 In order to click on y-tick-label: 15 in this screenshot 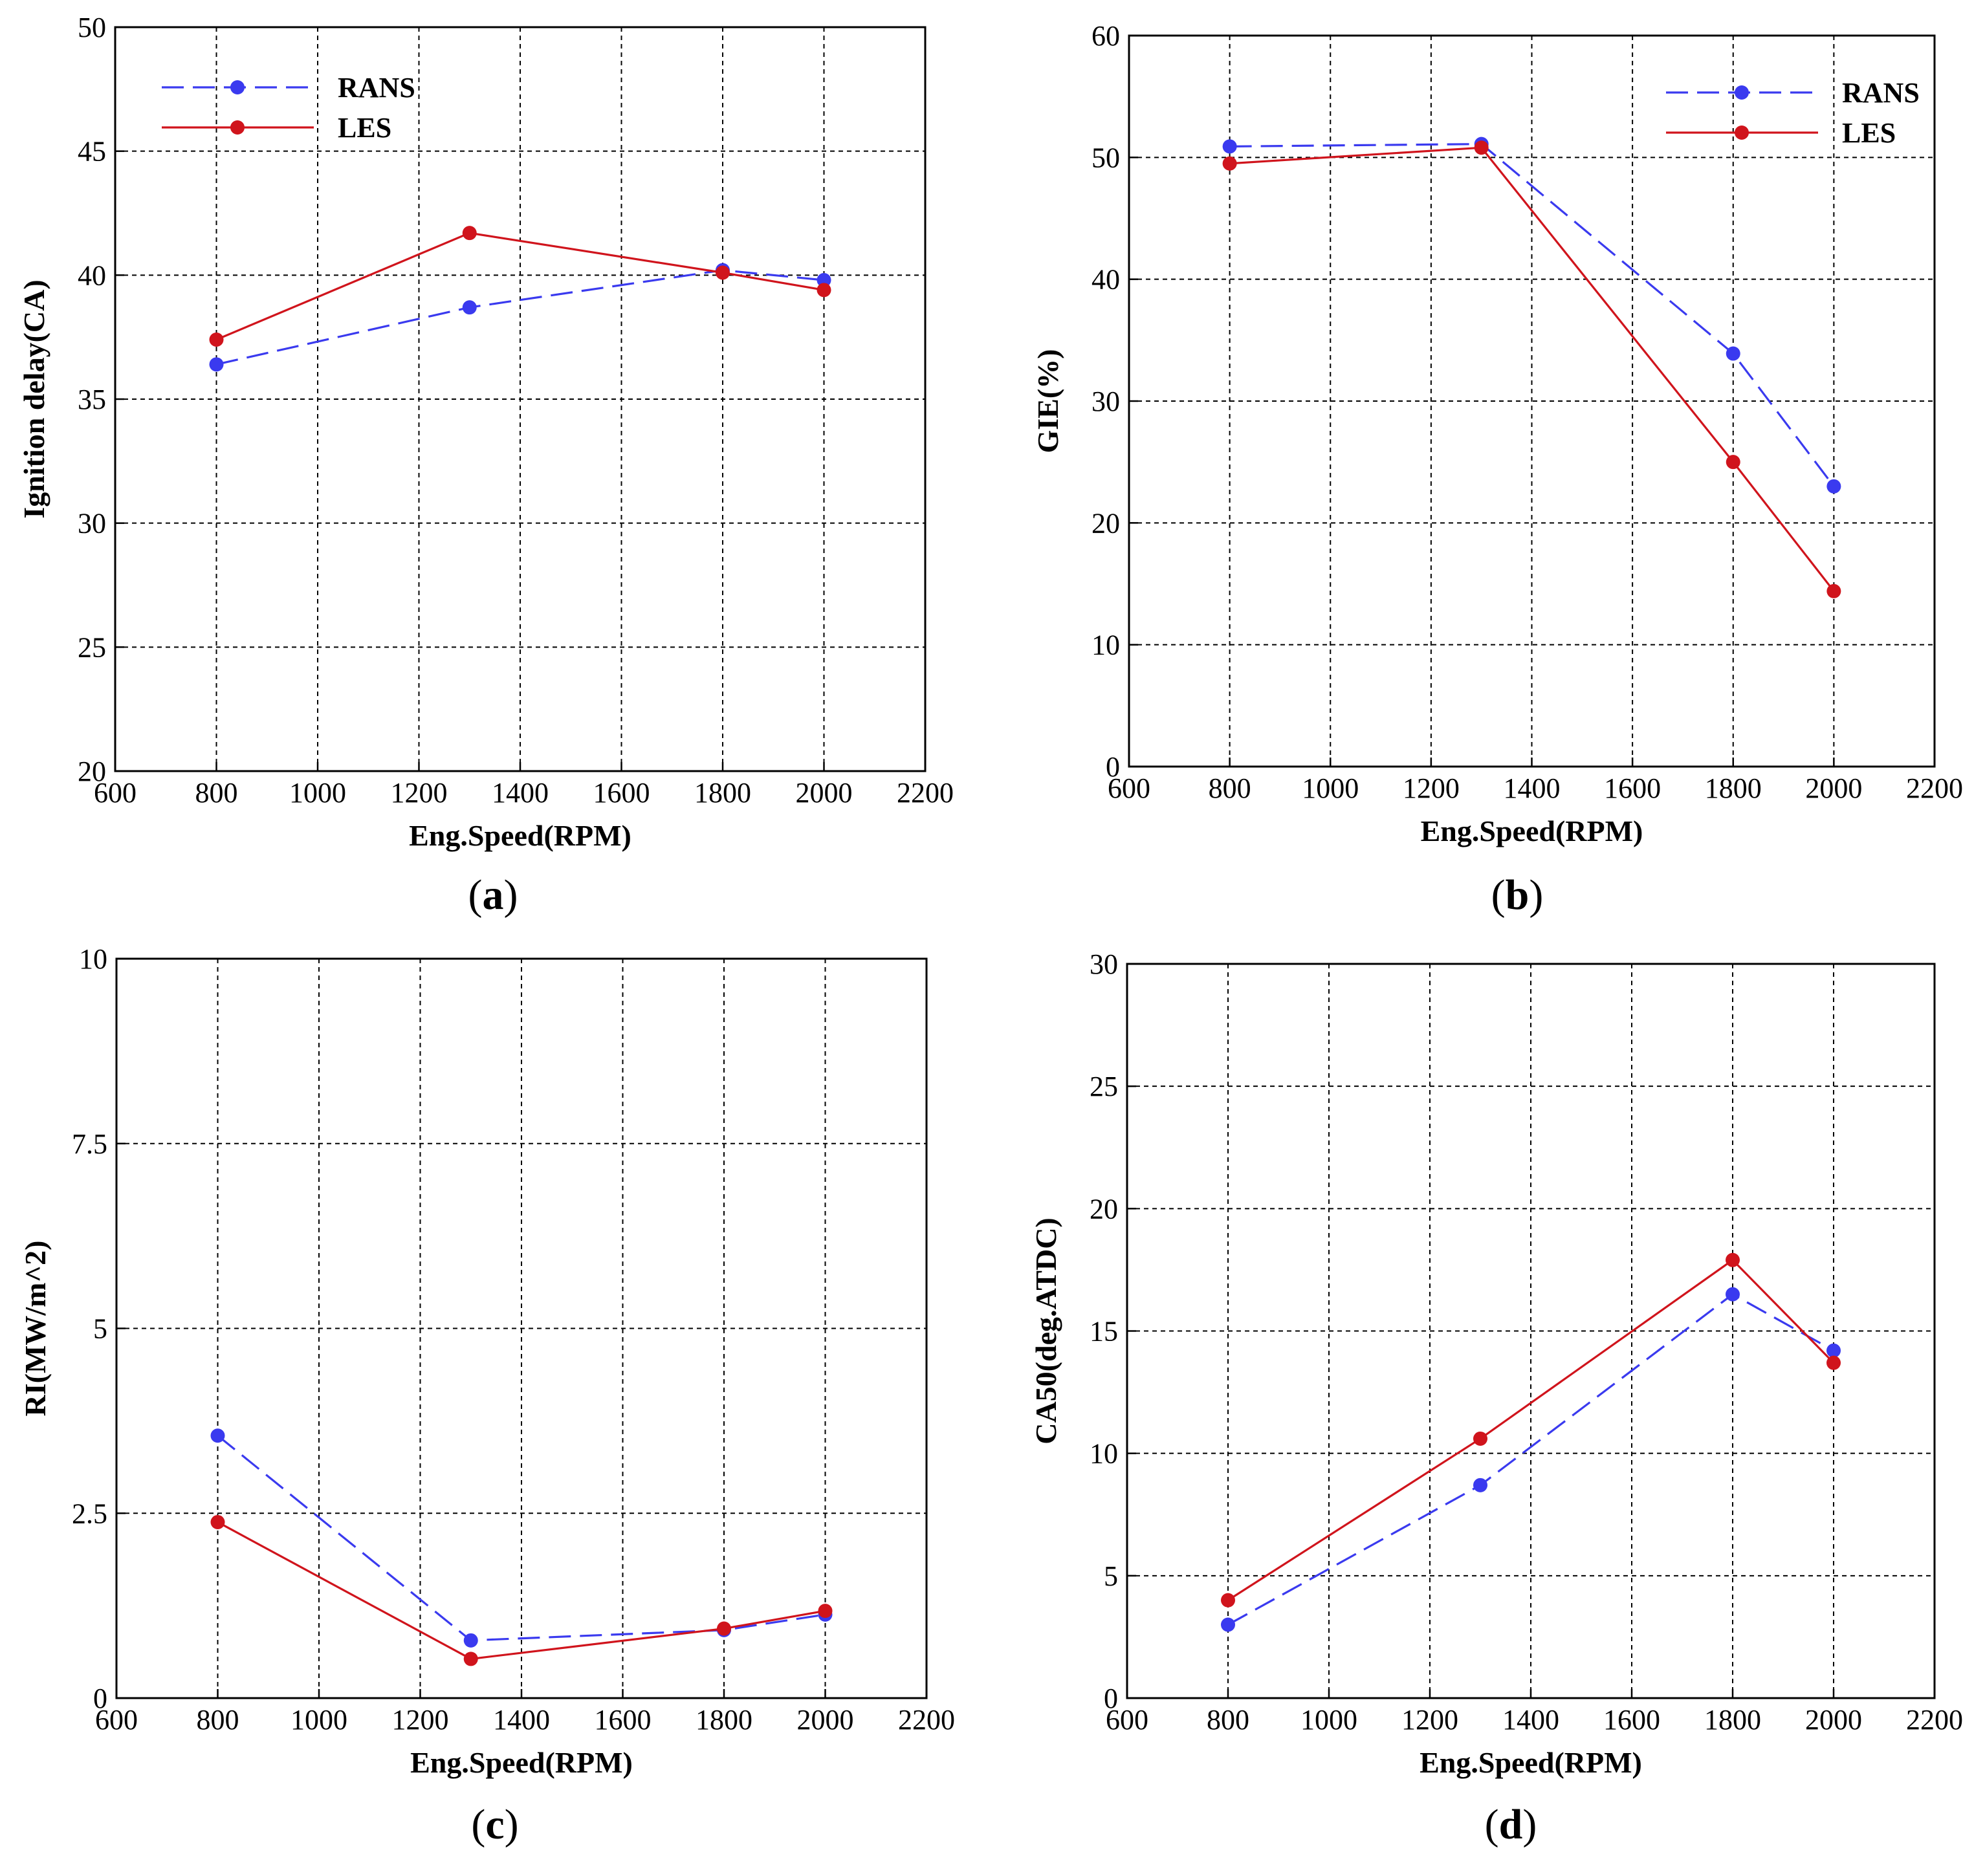, I will do `click(1104, 1332)`.